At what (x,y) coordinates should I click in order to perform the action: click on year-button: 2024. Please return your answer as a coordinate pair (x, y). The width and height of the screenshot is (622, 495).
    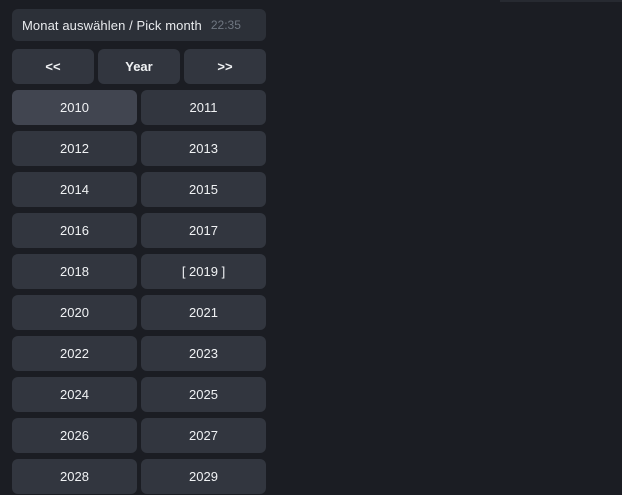
    Looking at the image, I should click on (74, 394).